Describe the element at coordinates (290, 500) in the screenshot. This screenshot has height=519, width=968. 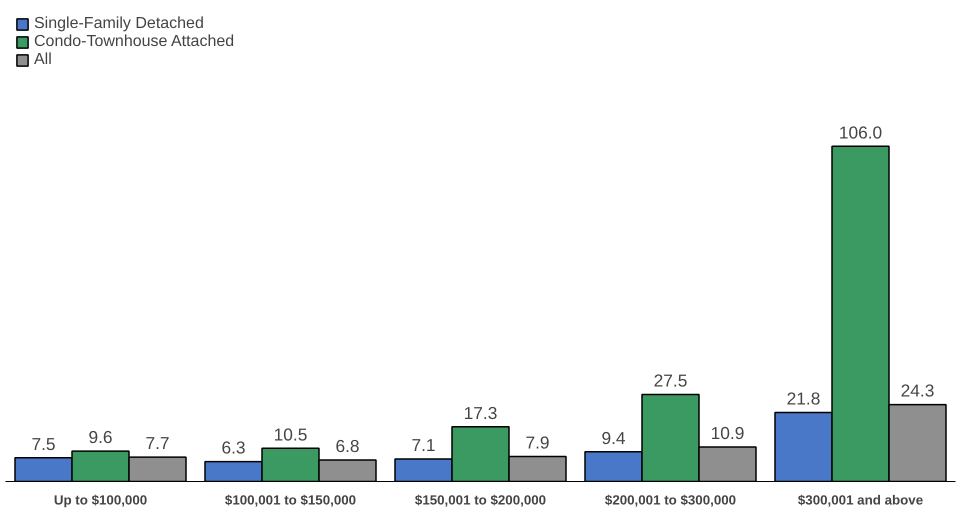
I see `x-tick-label: $100,001 to $150,000` at that location.